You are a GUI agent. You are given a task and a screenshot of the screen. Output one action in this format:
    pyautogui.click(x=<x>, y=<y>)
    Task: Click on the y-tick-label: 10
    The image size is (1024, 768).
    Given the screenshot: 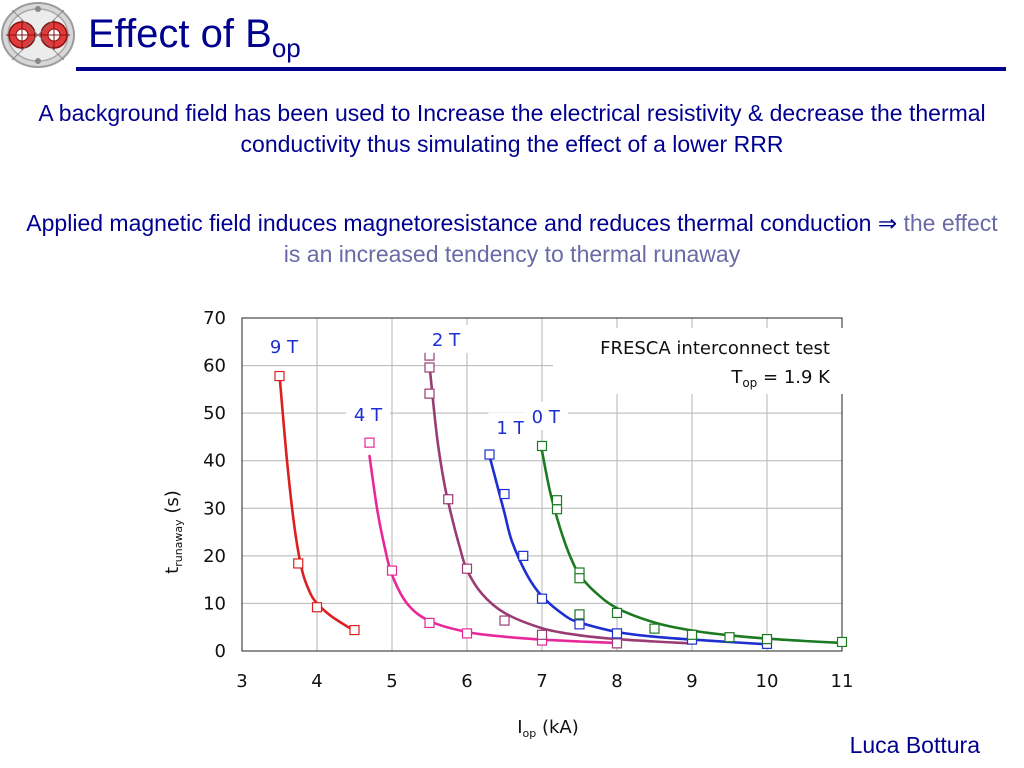 What is the action you would take?
    pyautogui.click(x=214, y=603)
    